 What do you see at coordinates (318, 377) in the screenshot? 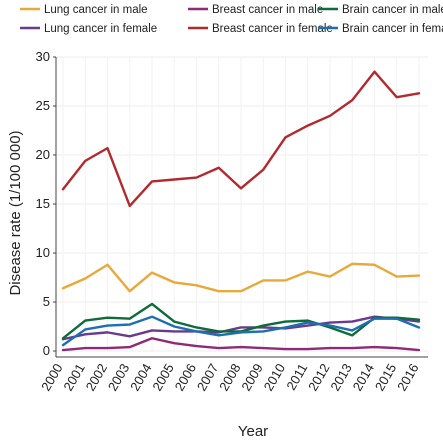
I see `x-tick-label: 2012` at bounding box center [318, 377].